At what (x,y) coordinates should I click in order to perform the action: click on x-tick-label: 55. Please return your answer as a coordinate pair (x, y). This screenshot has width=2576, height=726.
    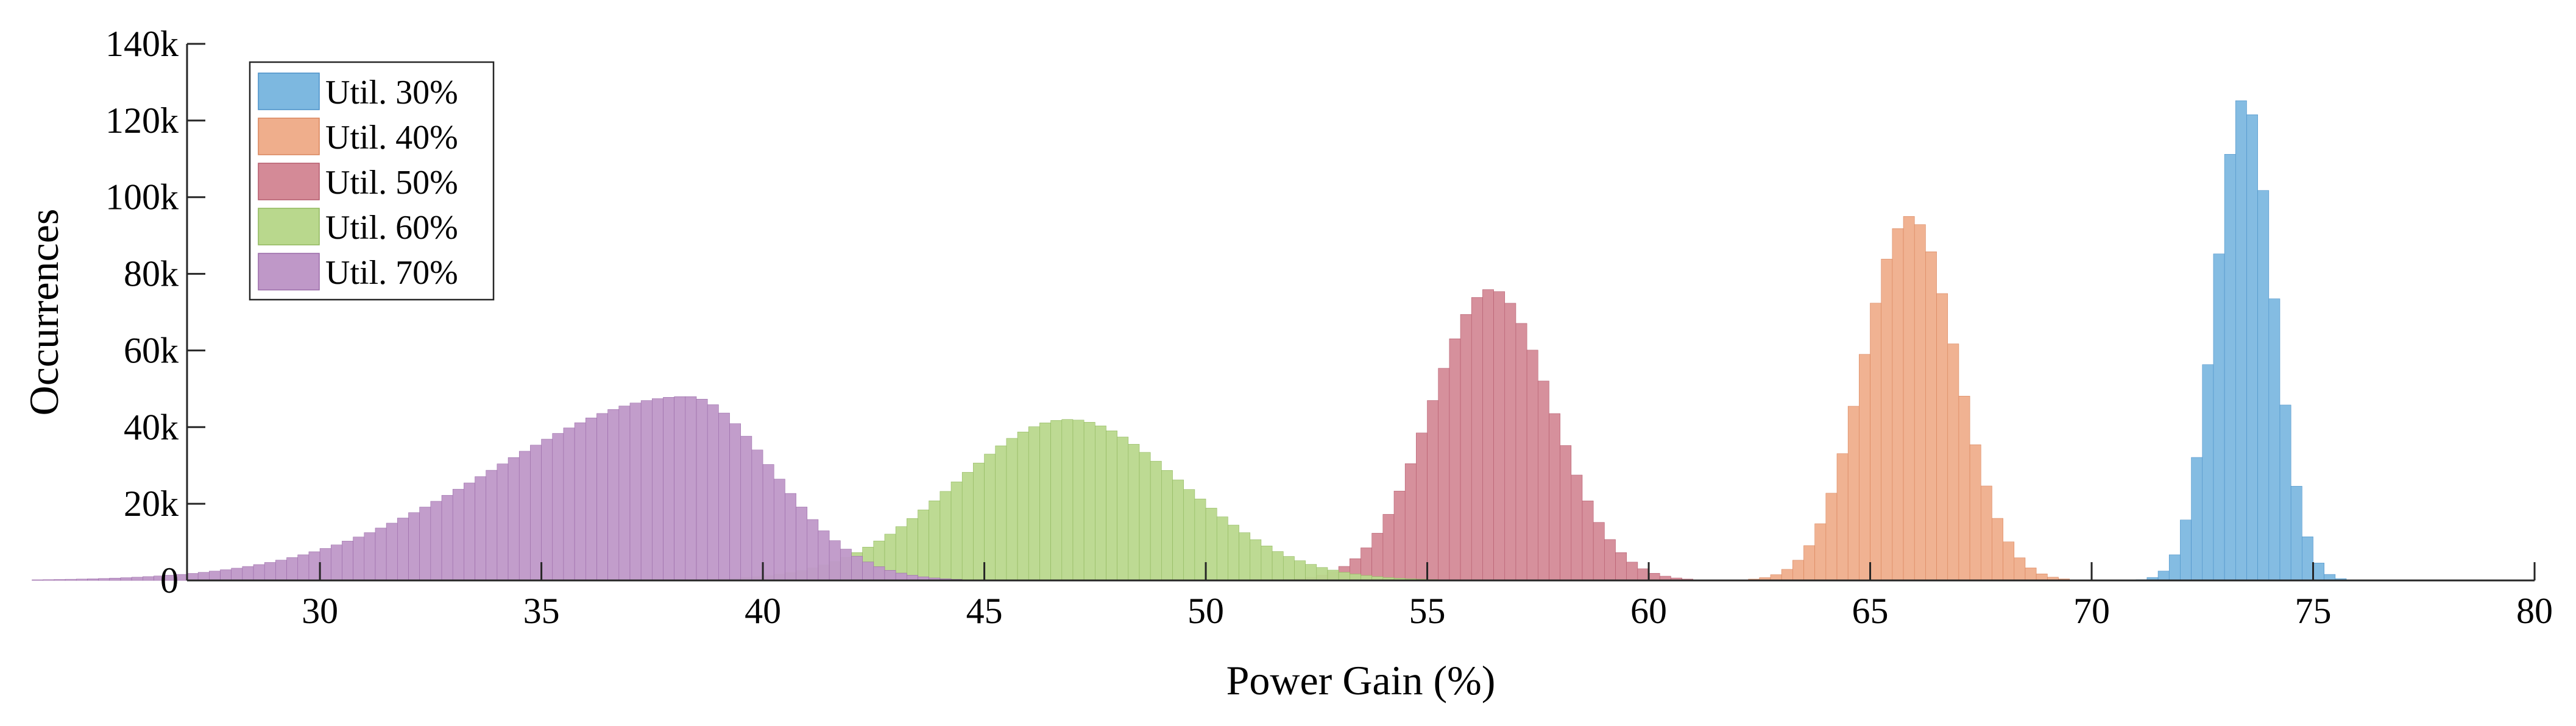
    Looking at the image, I should click on (1427, 611).